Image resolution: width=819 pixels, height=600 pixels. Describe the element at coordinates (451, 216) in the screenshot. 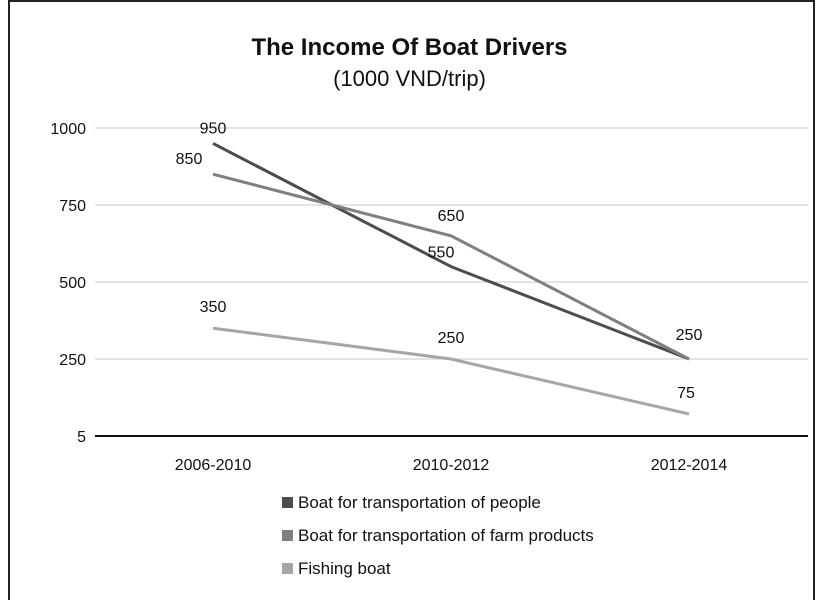

I see `data-label: 650` at that location.